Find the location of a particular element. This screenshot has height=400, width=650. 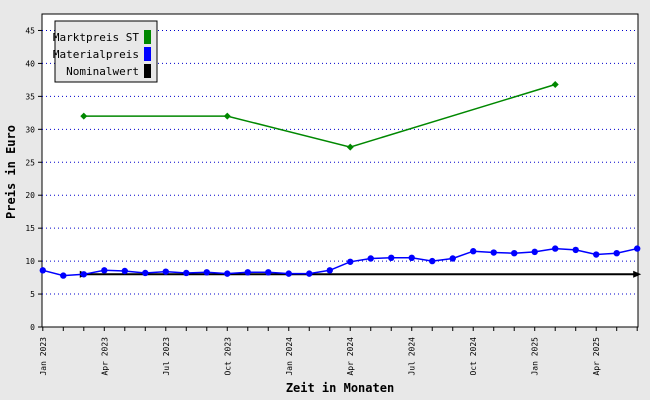

x-tick-label: Jan 2024 is located at coordinates (289, 356).